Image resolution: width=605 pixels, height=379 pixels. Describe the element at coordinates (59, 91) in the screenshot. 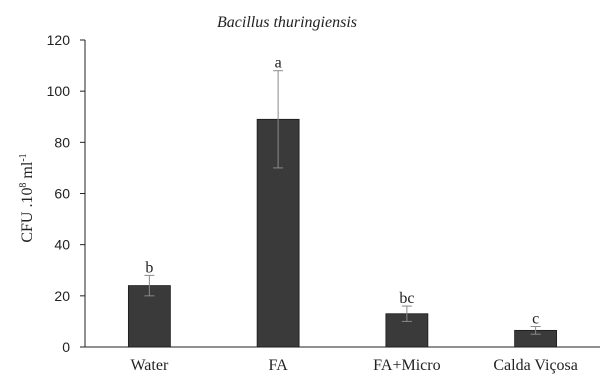

I see `y-tick-label: 100` at that location.